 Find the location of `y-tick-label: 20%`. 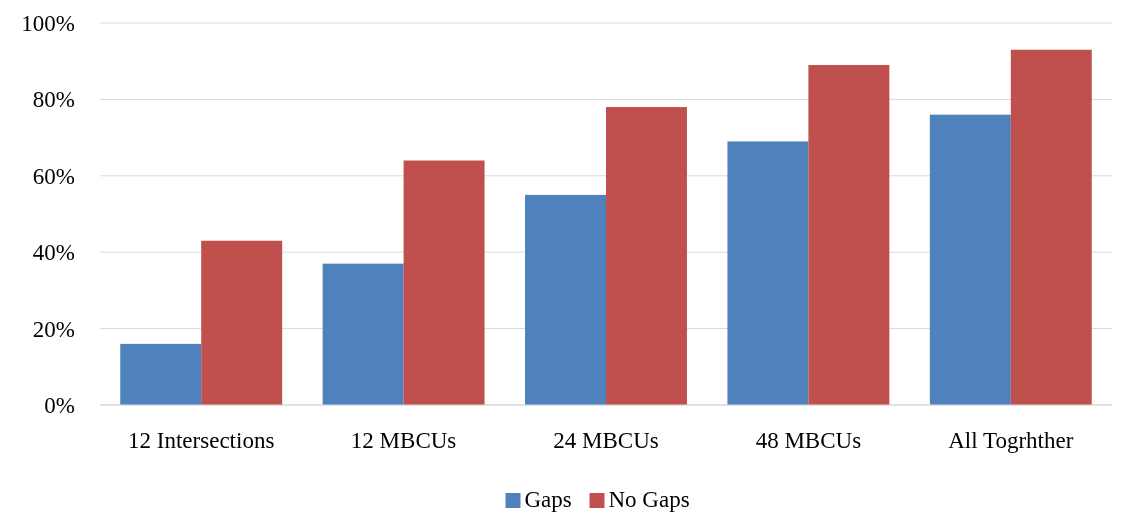

y-tick-label: 20% is located at coordinates (53, 329).